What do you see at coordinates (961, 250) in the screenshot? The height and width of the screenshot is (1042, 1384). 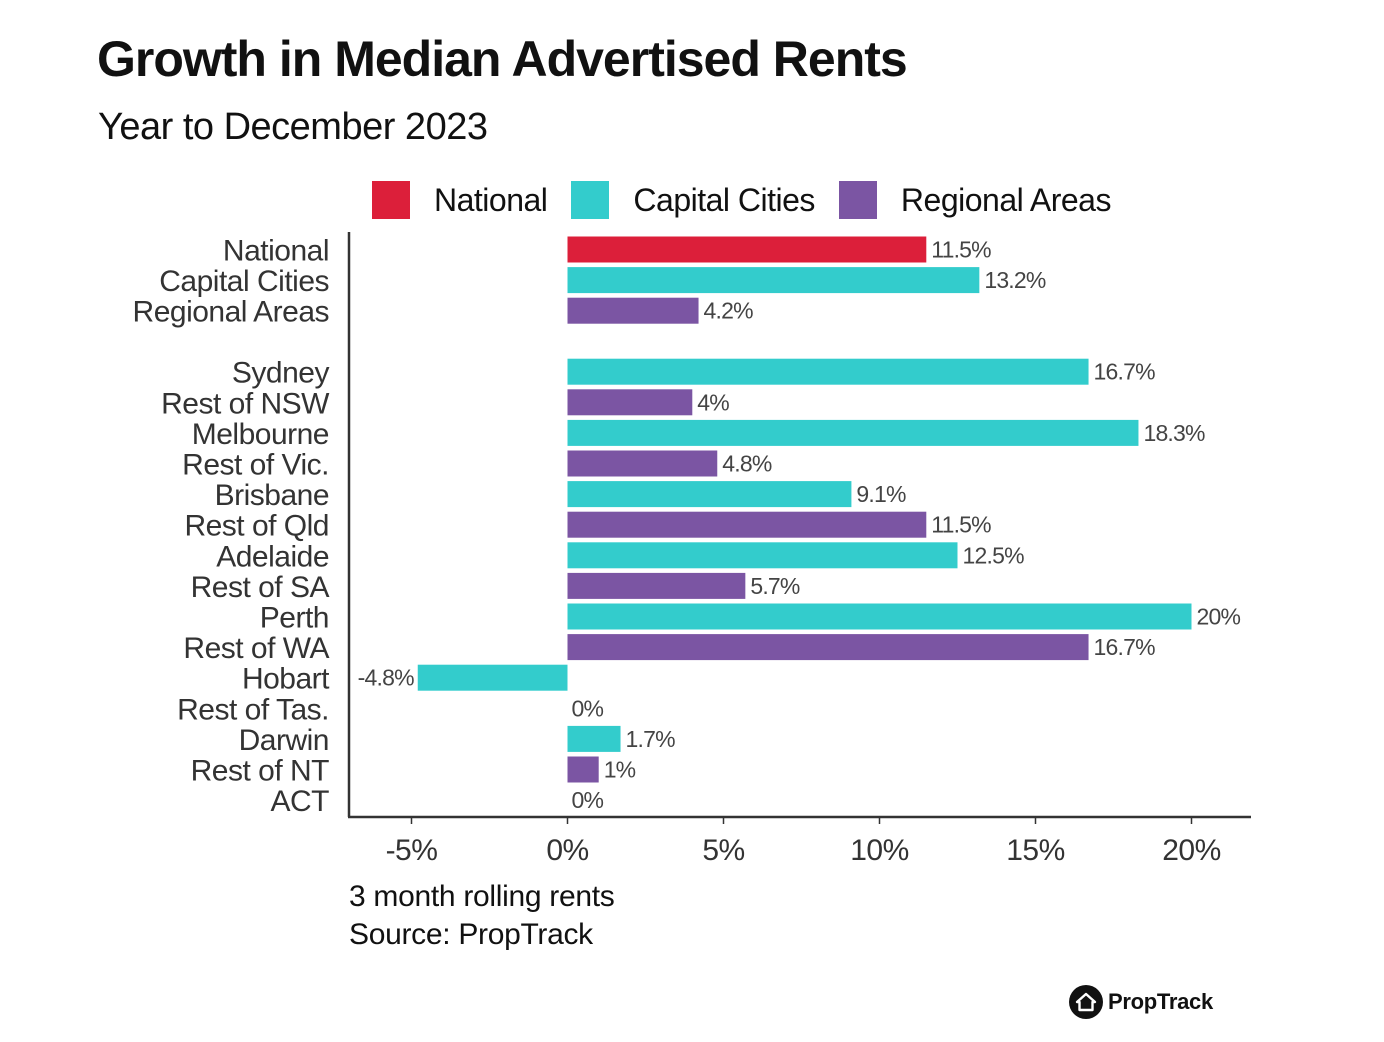 I see `value-label-national: 11.5%` at bounding box center [961, 250].